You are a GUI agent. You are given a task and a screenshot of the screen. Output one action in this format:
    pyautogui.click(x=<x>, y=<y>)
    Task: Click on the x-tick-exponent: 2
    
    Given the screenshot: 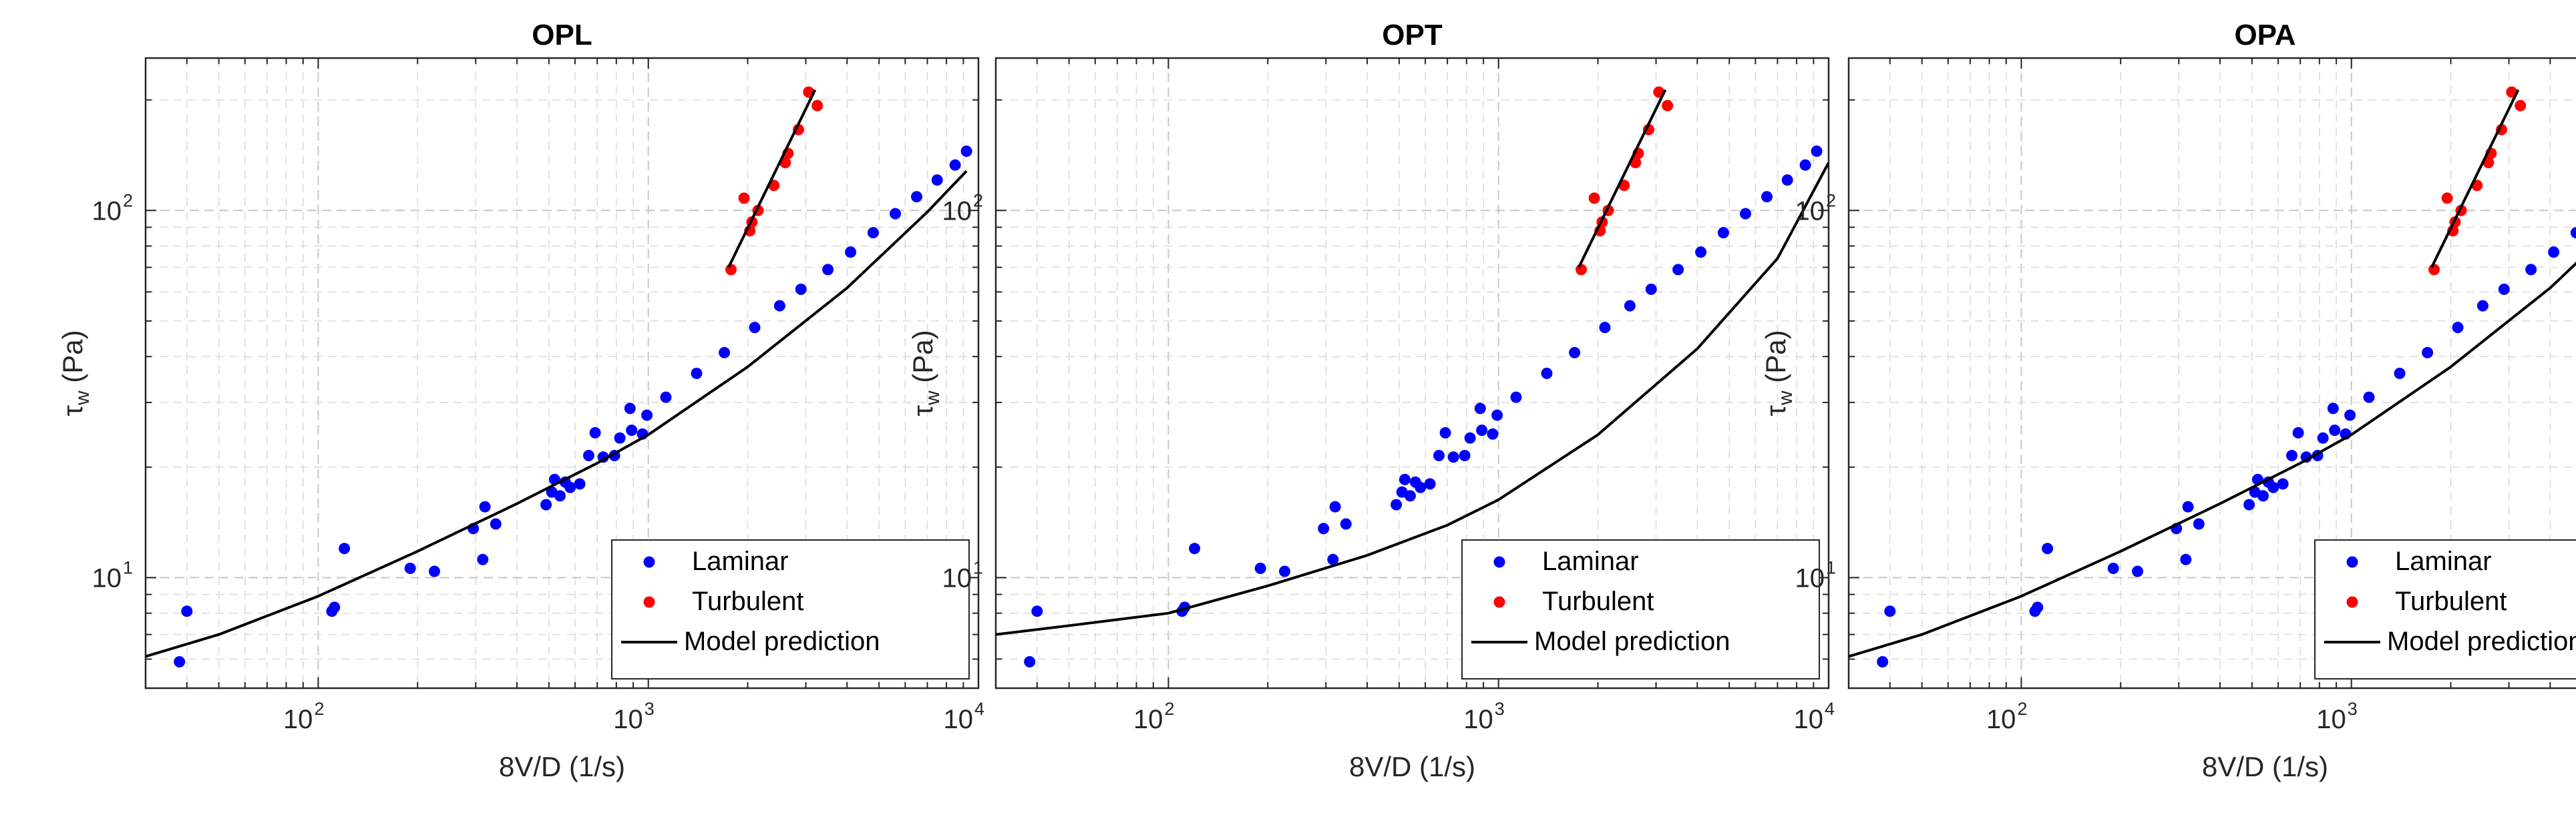 What is the action you would take?
    pyautogui.click(x=1169, y=709)
    